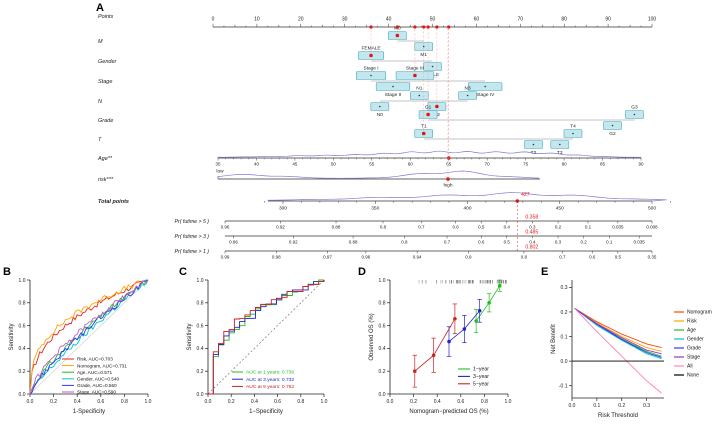 This screenshot has width=727, height=447. What do you see at coordinates (424, 127) in the screenshot?
I see `category-label: T1` at bounding box center [424, 127].